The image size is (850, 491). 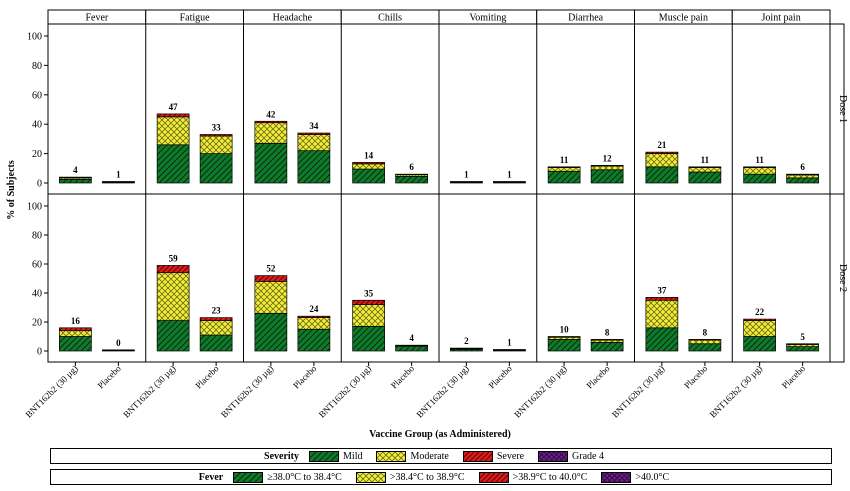 What do you see at coordinates (293, 18) in the screenshot?
I see `column-header-label: Headache` at bounding box center [293, 18].